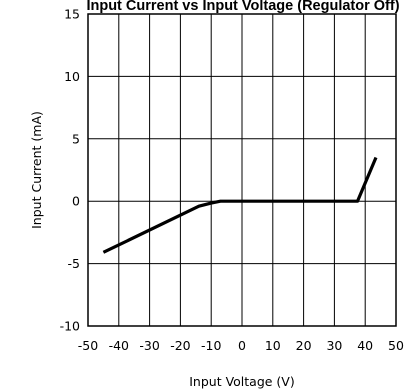 Image resolution: width=412 pixels, height=392 pixels. What do you see at coordinates (76, 201) in the screenshot?
I see `y-tick-label: 0` at bounding box center [76, 201].